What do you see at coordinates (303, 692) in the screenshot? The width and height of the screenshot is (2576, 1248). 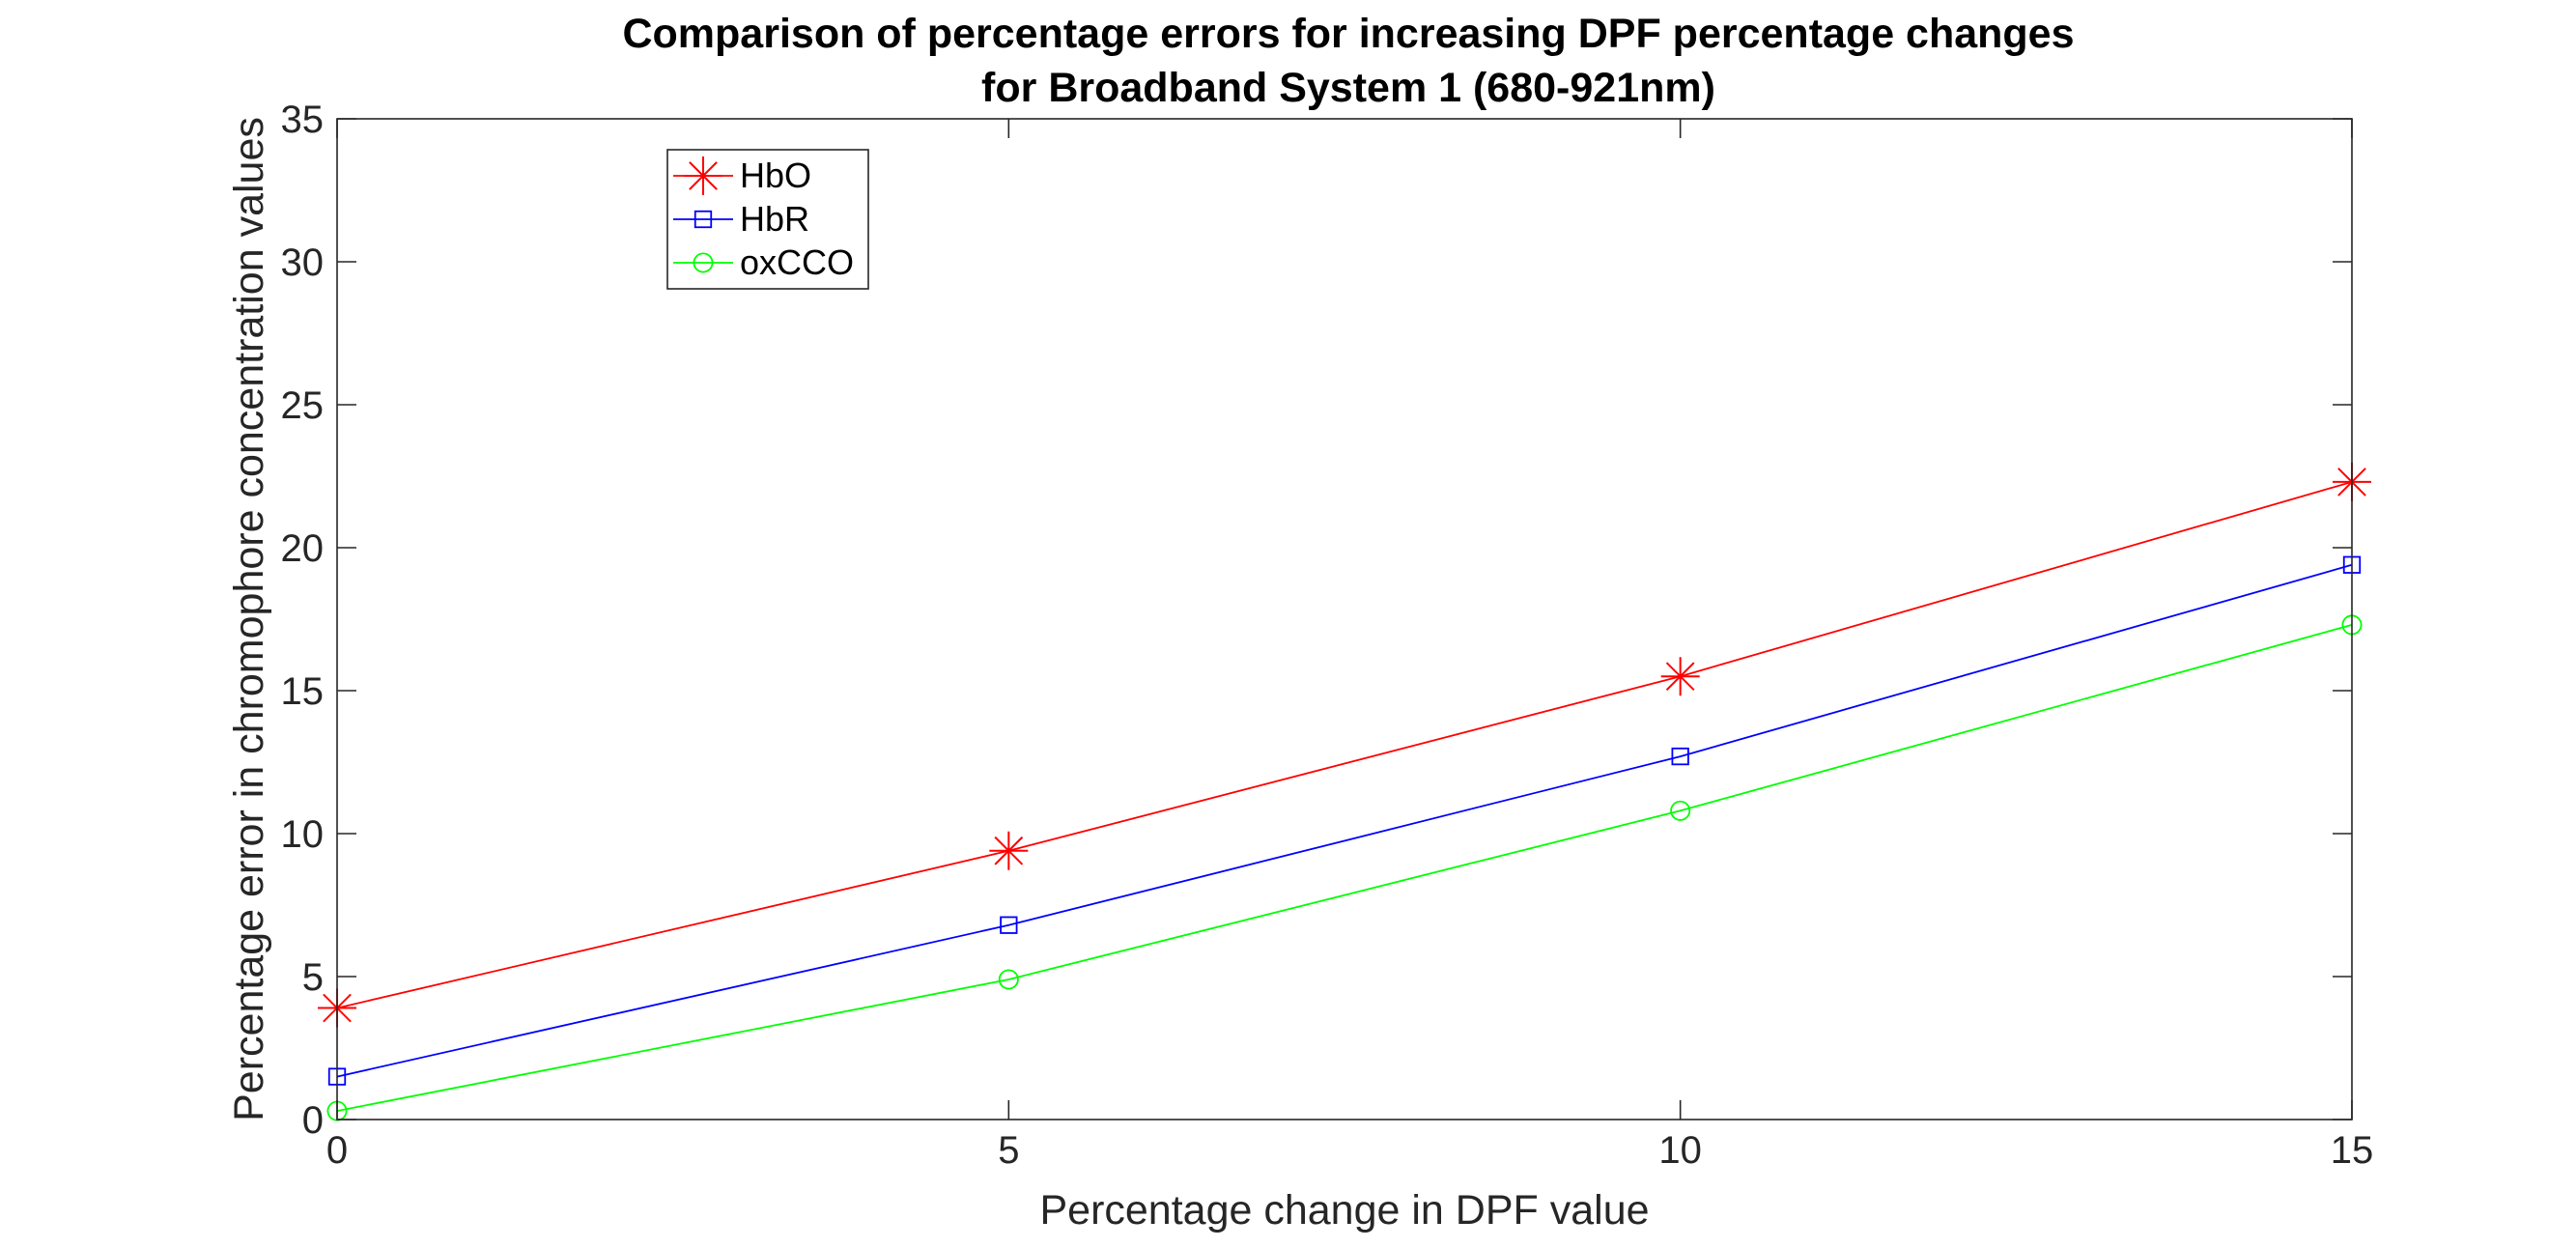 I see `y-tick-label: 15` at bounding box center [303, 692].